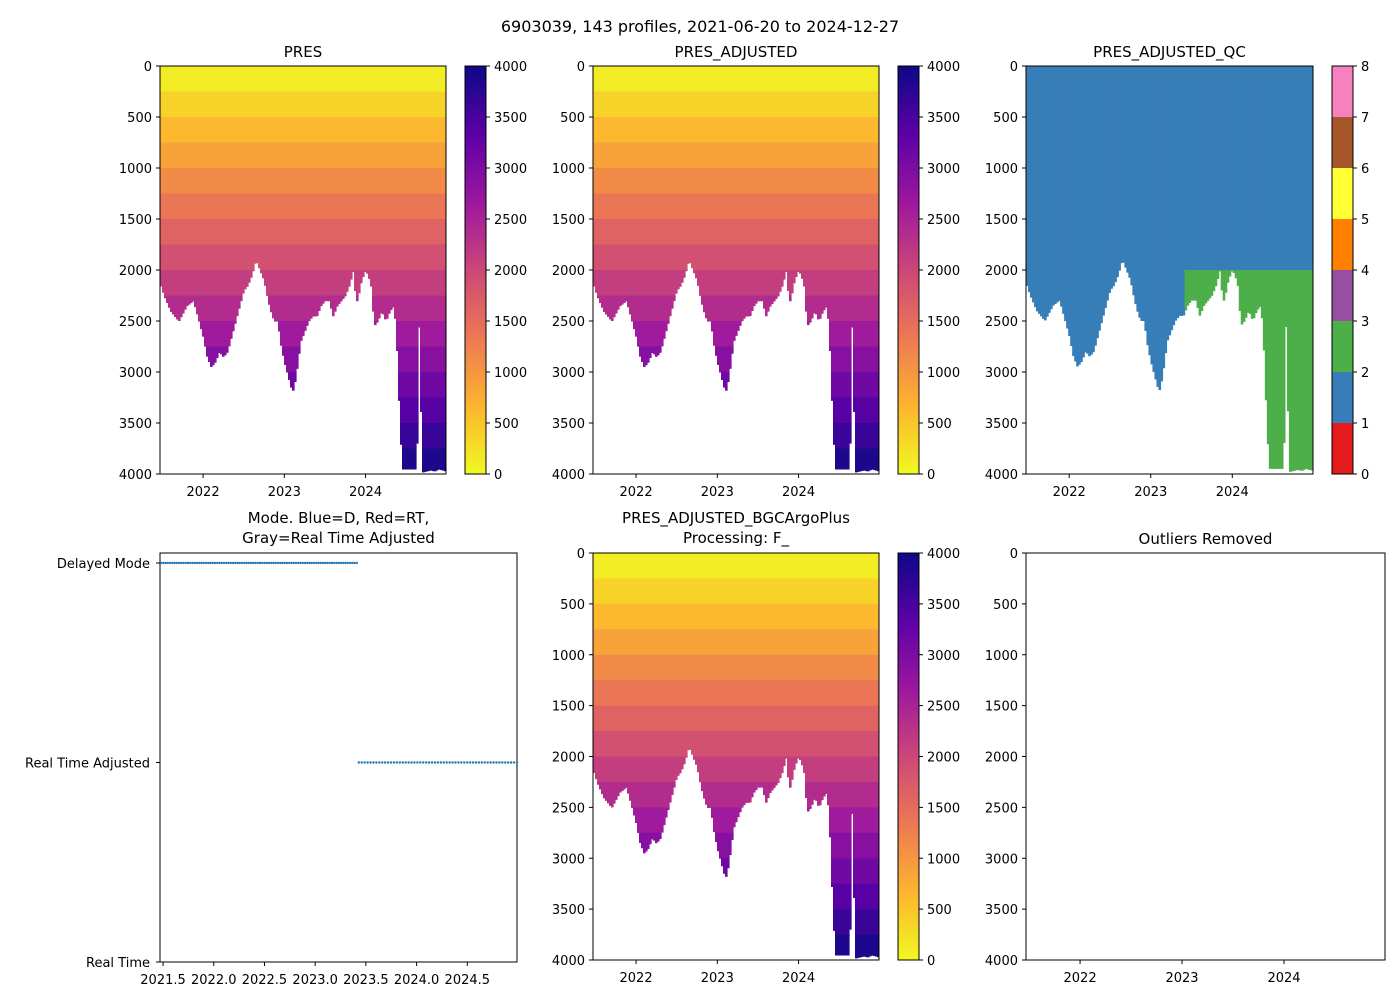  I want to click on pres_adj-ytick-label: 500, so click(572, 118).